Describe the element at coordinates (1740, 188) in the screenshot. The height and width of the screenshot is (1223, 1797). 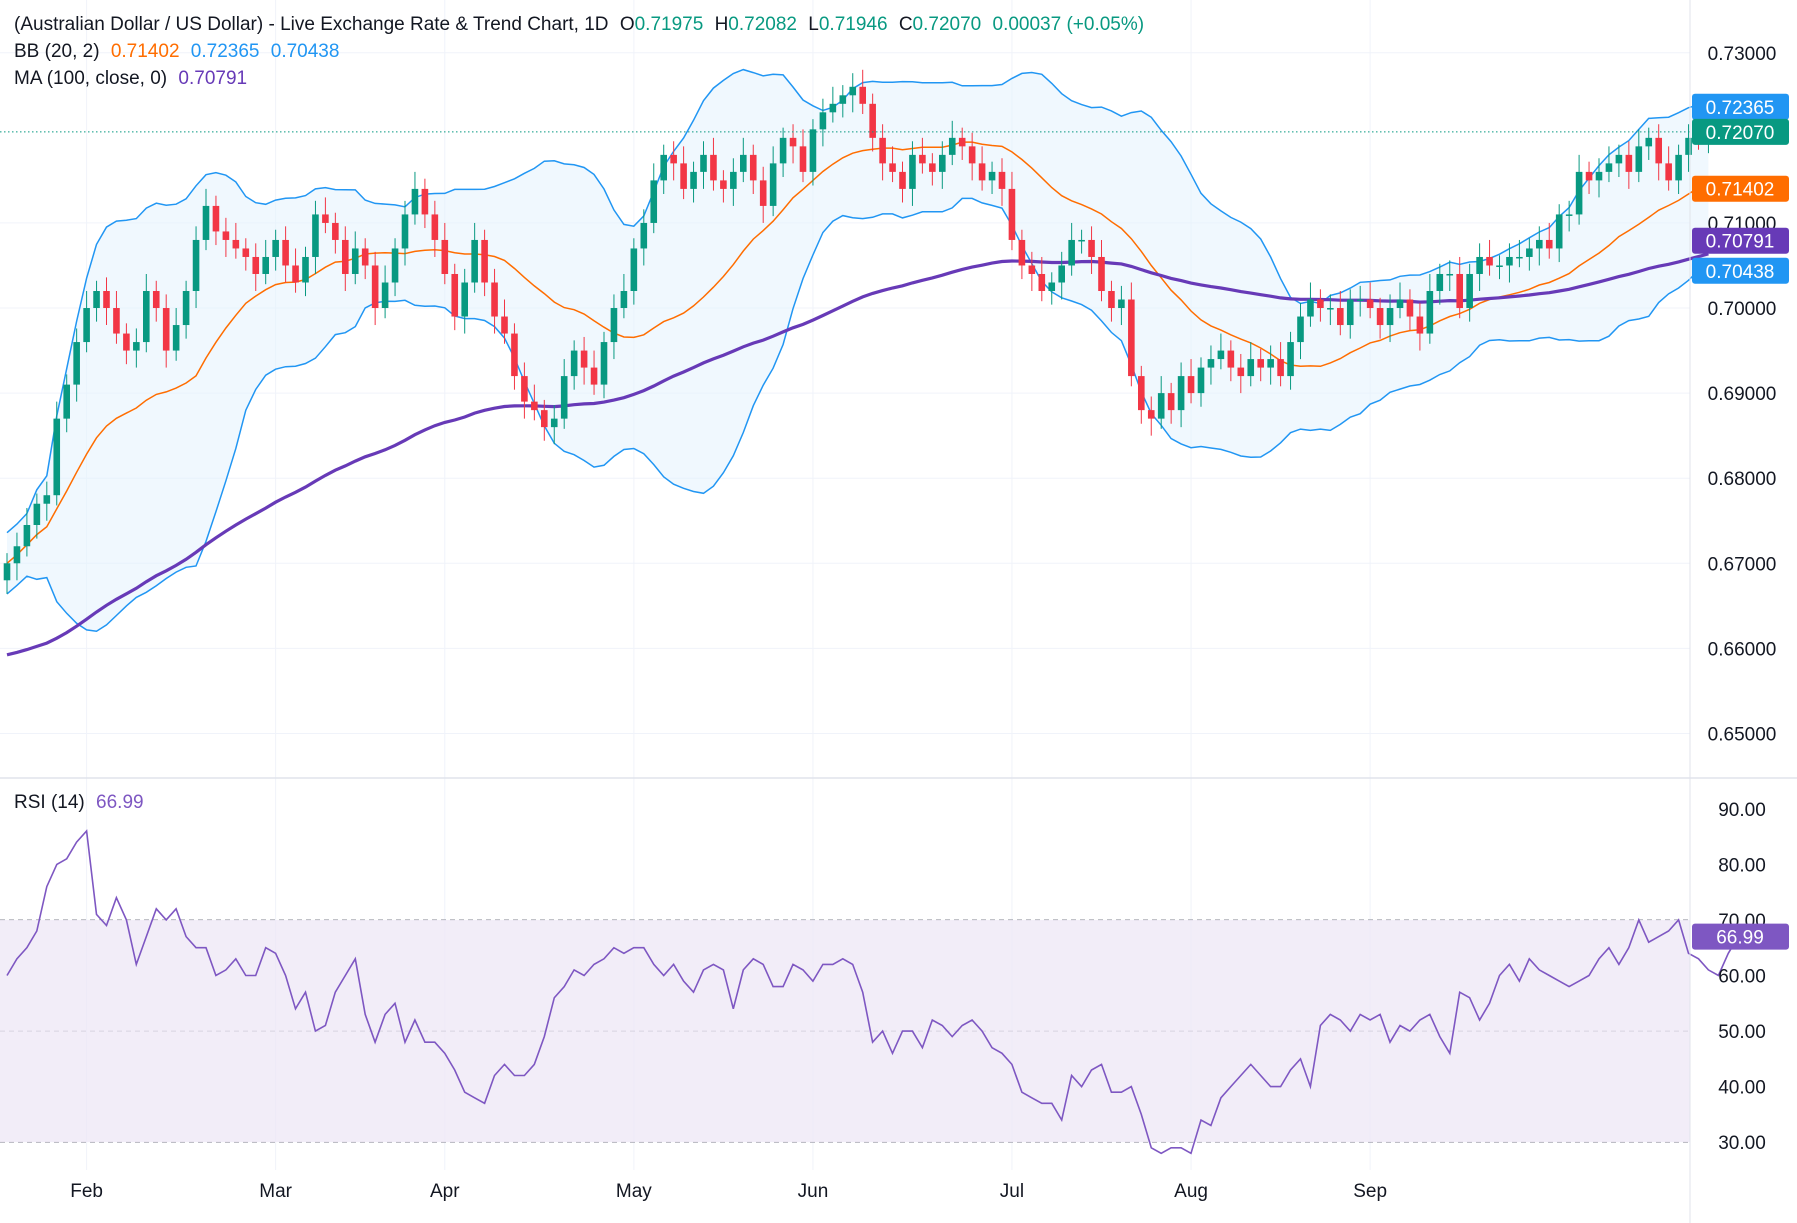
I see `price-tags: 0.72365 0.72070 0.71402 0.70791 0.70438` at that location.